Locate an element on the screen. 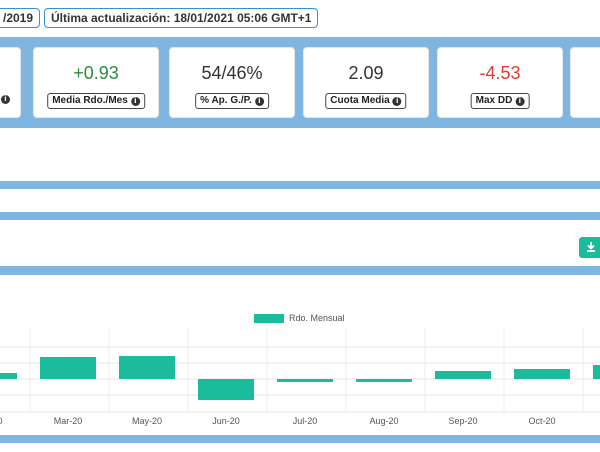 Image resolution: width=600 pixels, height=452 pixels. stat-card-max-dd: -4.53 Max DD i is located at coordinates (500, 82).